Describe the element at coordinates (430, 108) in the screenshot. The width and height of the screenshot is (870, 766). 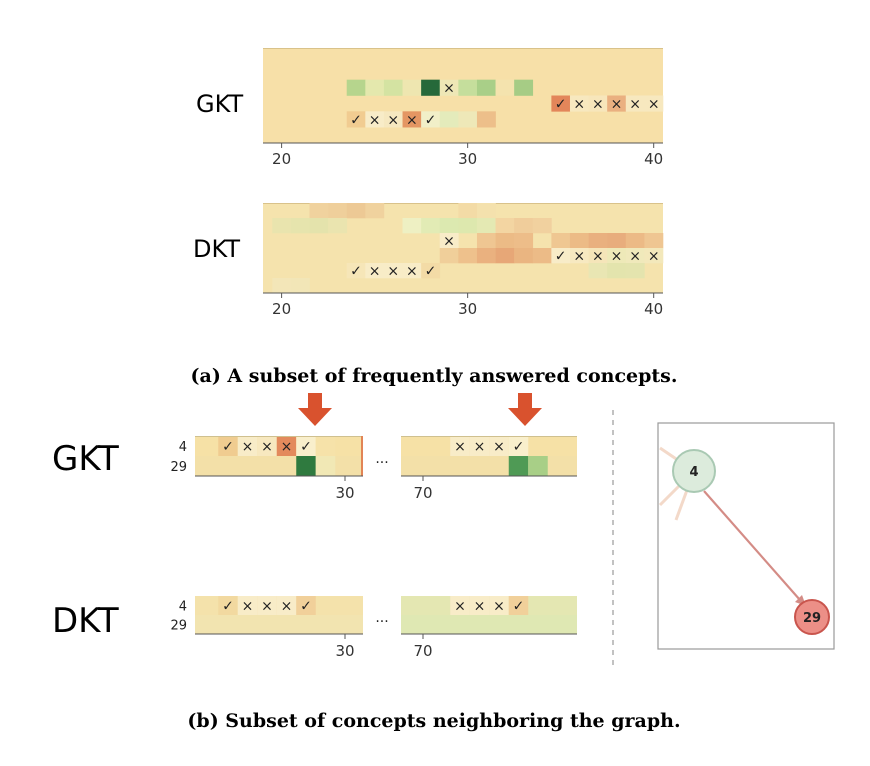
I see `heatmap-gkt: GKT × ✓ × × × × × ✓ × × × ✓ 20 30 40` at that location.